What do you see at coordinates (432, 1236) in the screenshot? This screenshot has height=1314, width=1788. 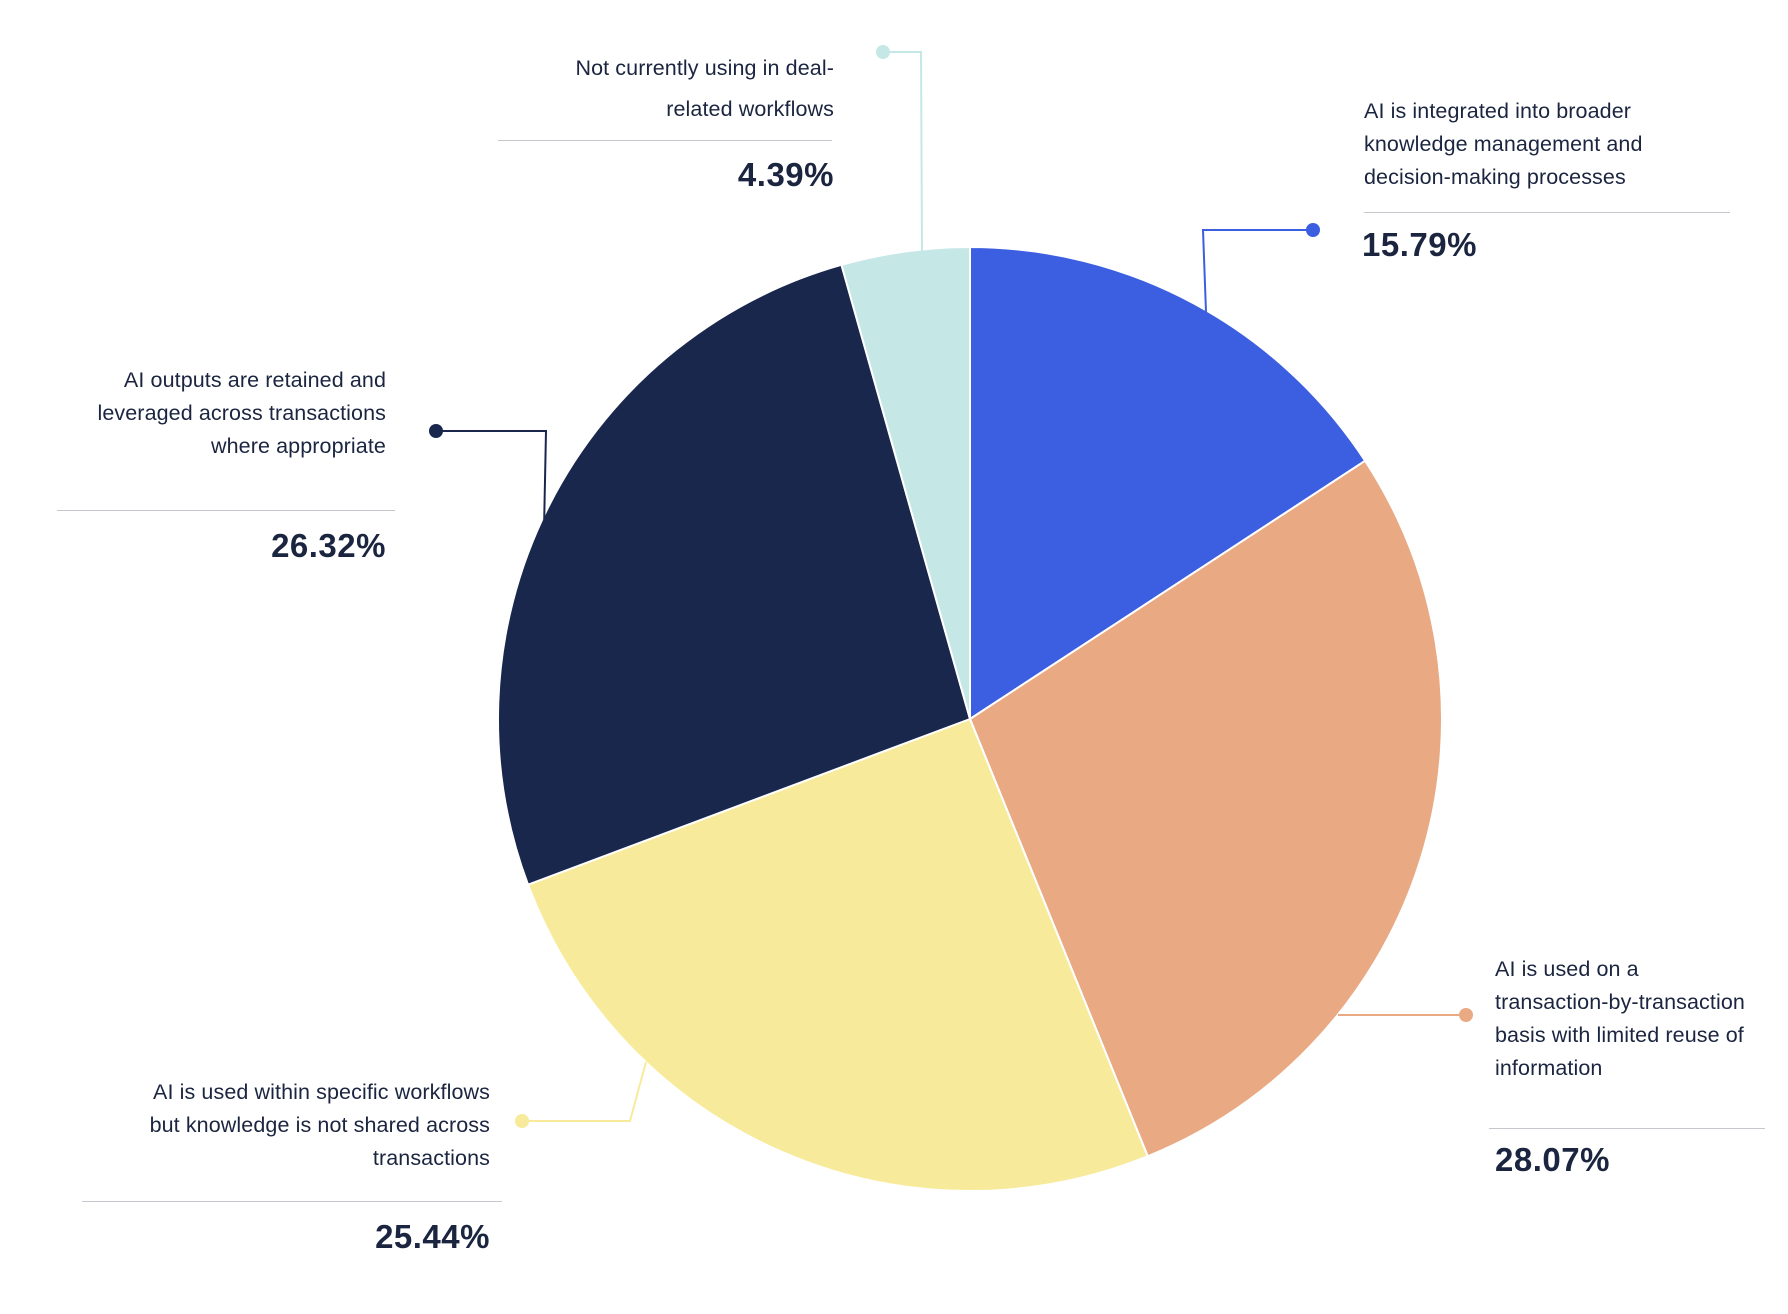 I see `slice-value-specific-workflows: 25.44%` at bounding box center [432, 1236].